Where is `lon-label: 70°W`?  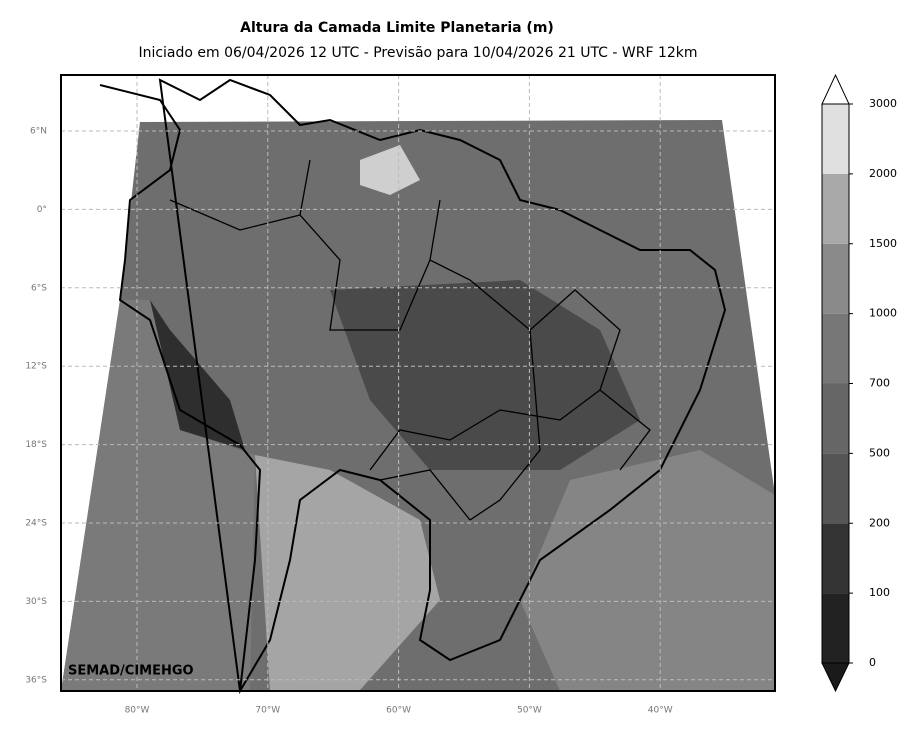 lon-label: 70°W is located at coordinates (267, 711).